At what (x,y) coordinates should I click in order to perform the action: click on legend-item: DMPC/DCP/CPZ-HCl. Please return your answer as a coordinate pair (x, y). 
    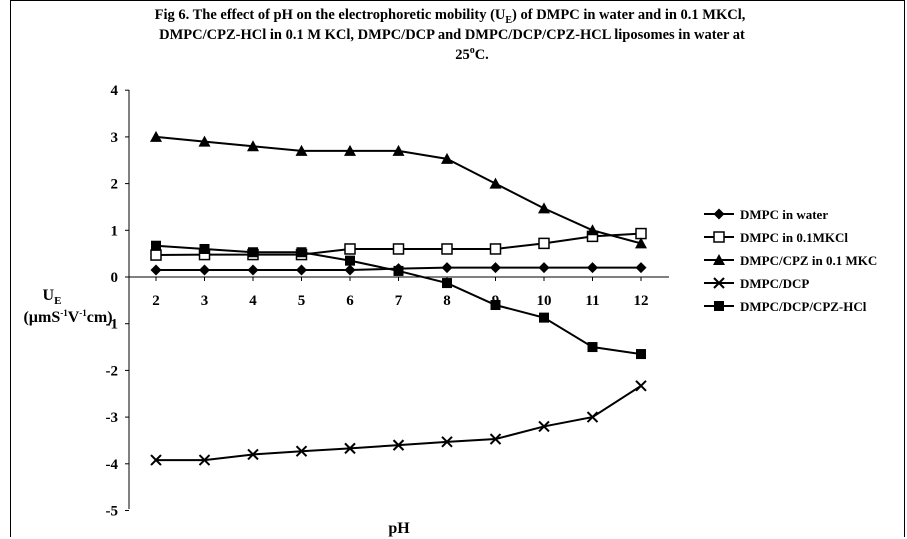
    Looking at the image, I should click on (785, 306).